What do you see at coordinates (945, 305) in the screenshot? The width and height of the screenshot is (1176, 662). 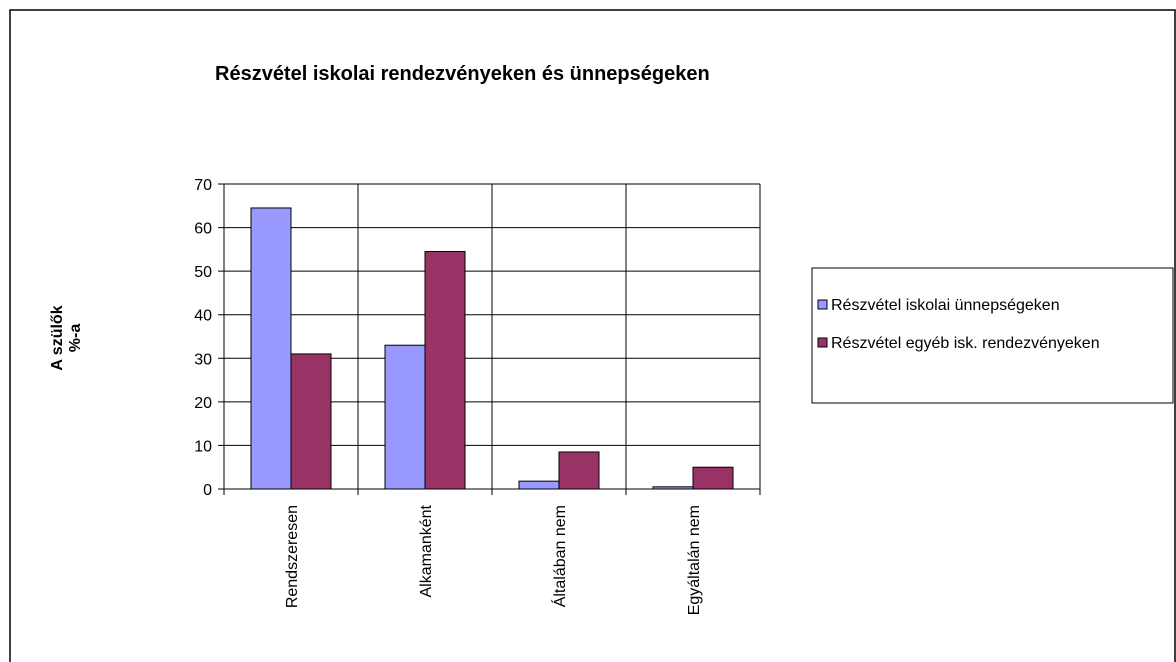 I see `legend-label: Részvétel iskolai ünnepségeken` at bounding box center [945, 305].